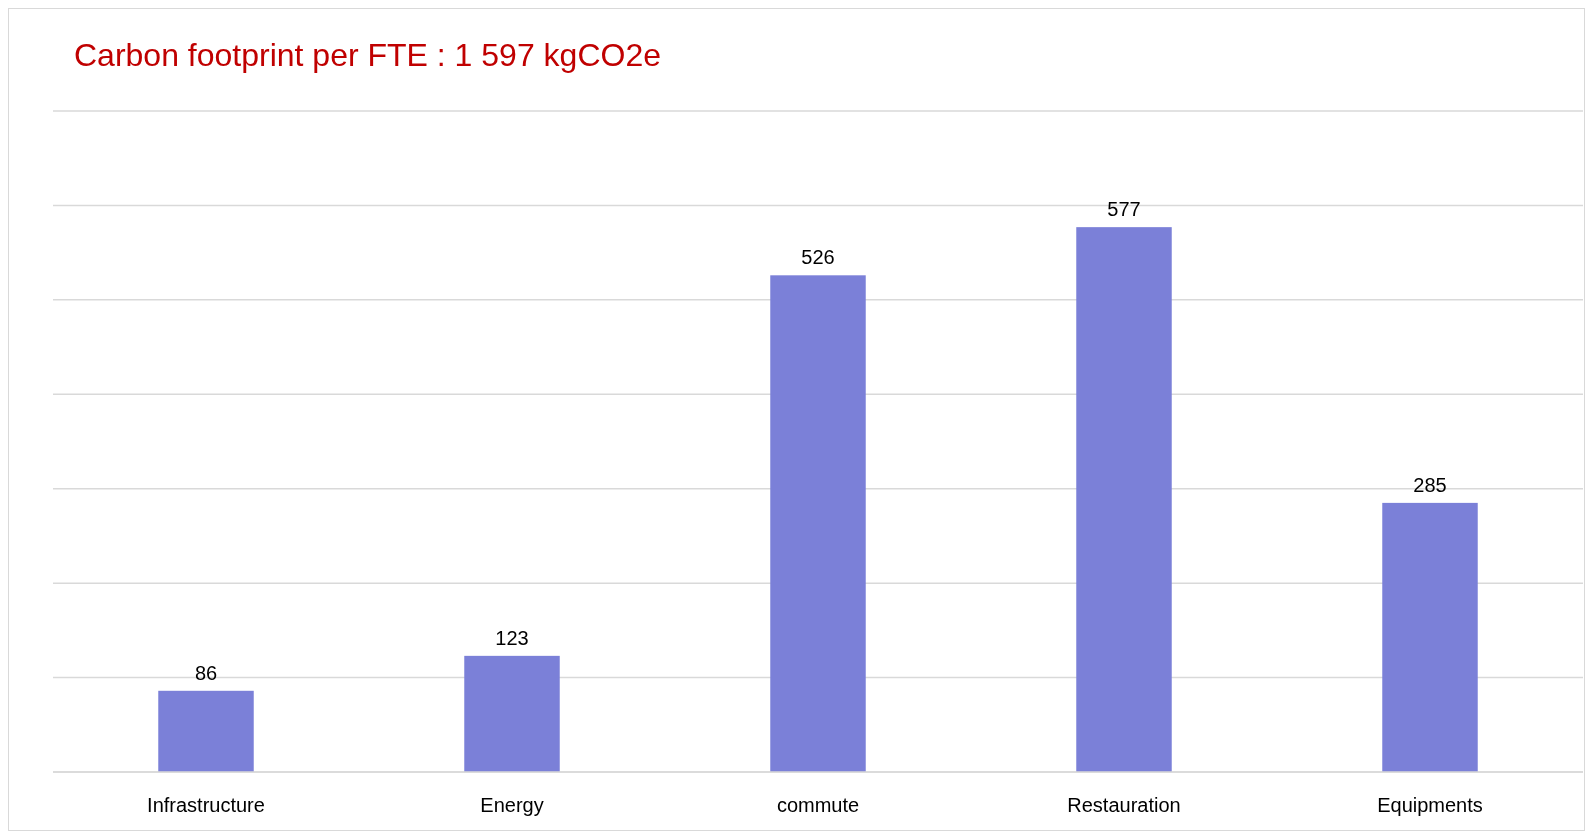 The image size is (1593, 839). I want to click on x-tick-label: commute, so click(818, 805).